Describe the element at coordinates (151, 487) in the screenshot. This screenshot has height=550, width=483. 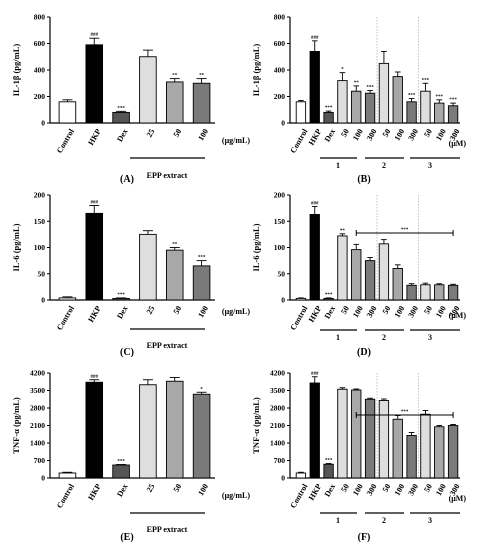
I see `category-label: 25` at that location.